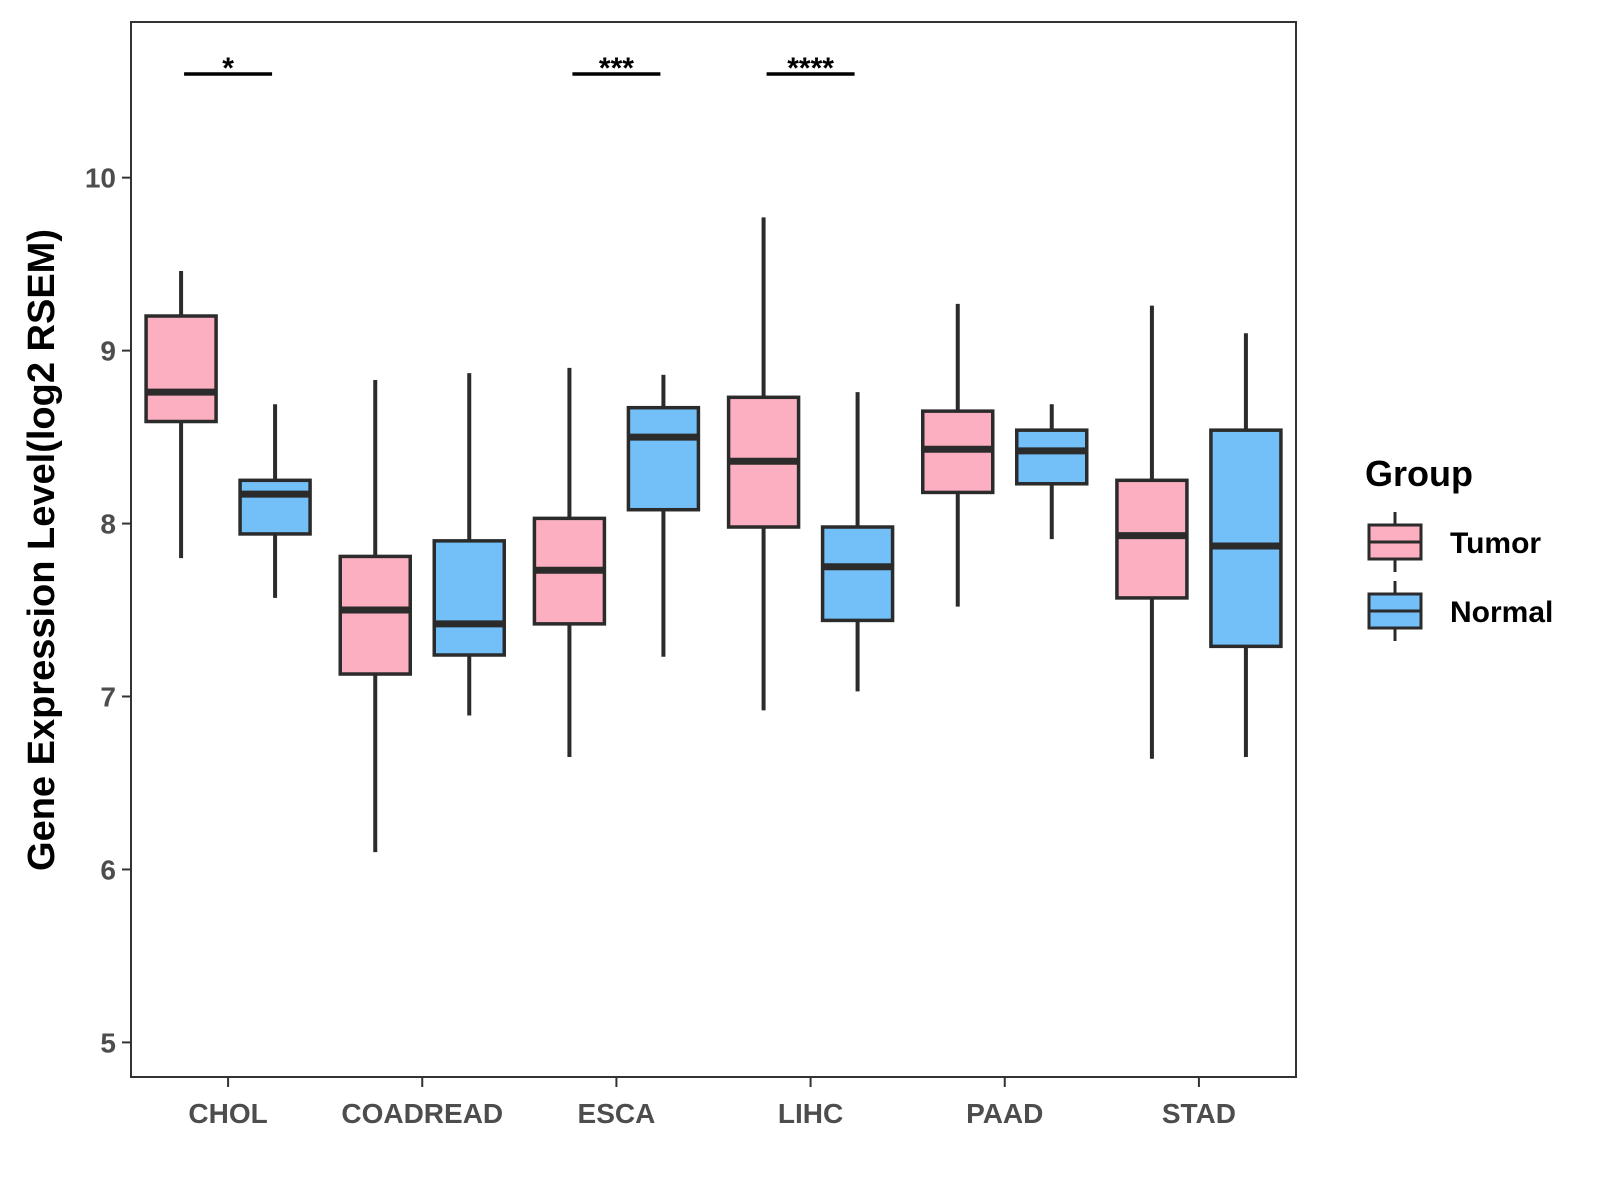 The width and height of the screenshot is (1600, 1200). Describe the element at coordinates (1199, 1113) in the screenshot. I see `x-tick-label: STAD` at that location.